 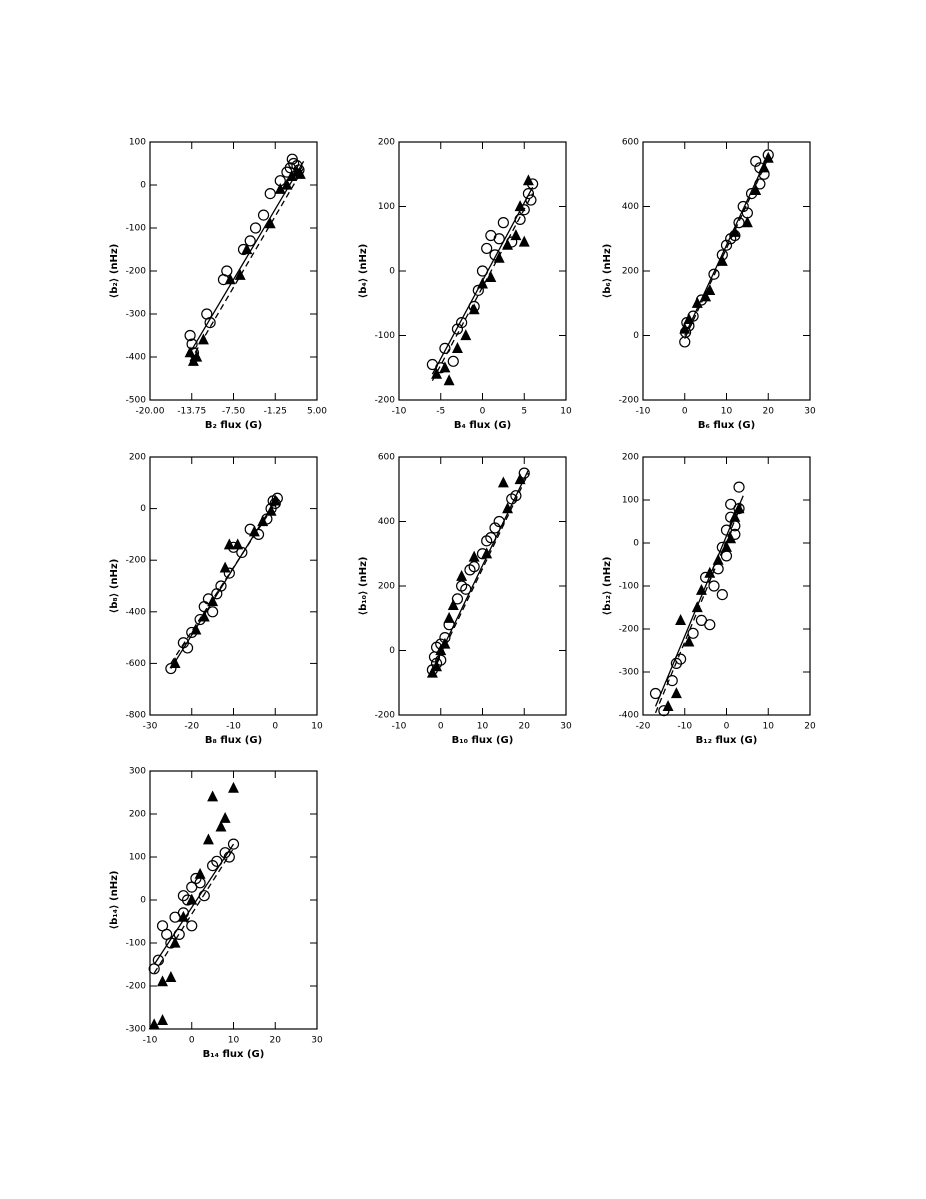 I want to click on y-tick-label: -100, so click(x=136, y=229).